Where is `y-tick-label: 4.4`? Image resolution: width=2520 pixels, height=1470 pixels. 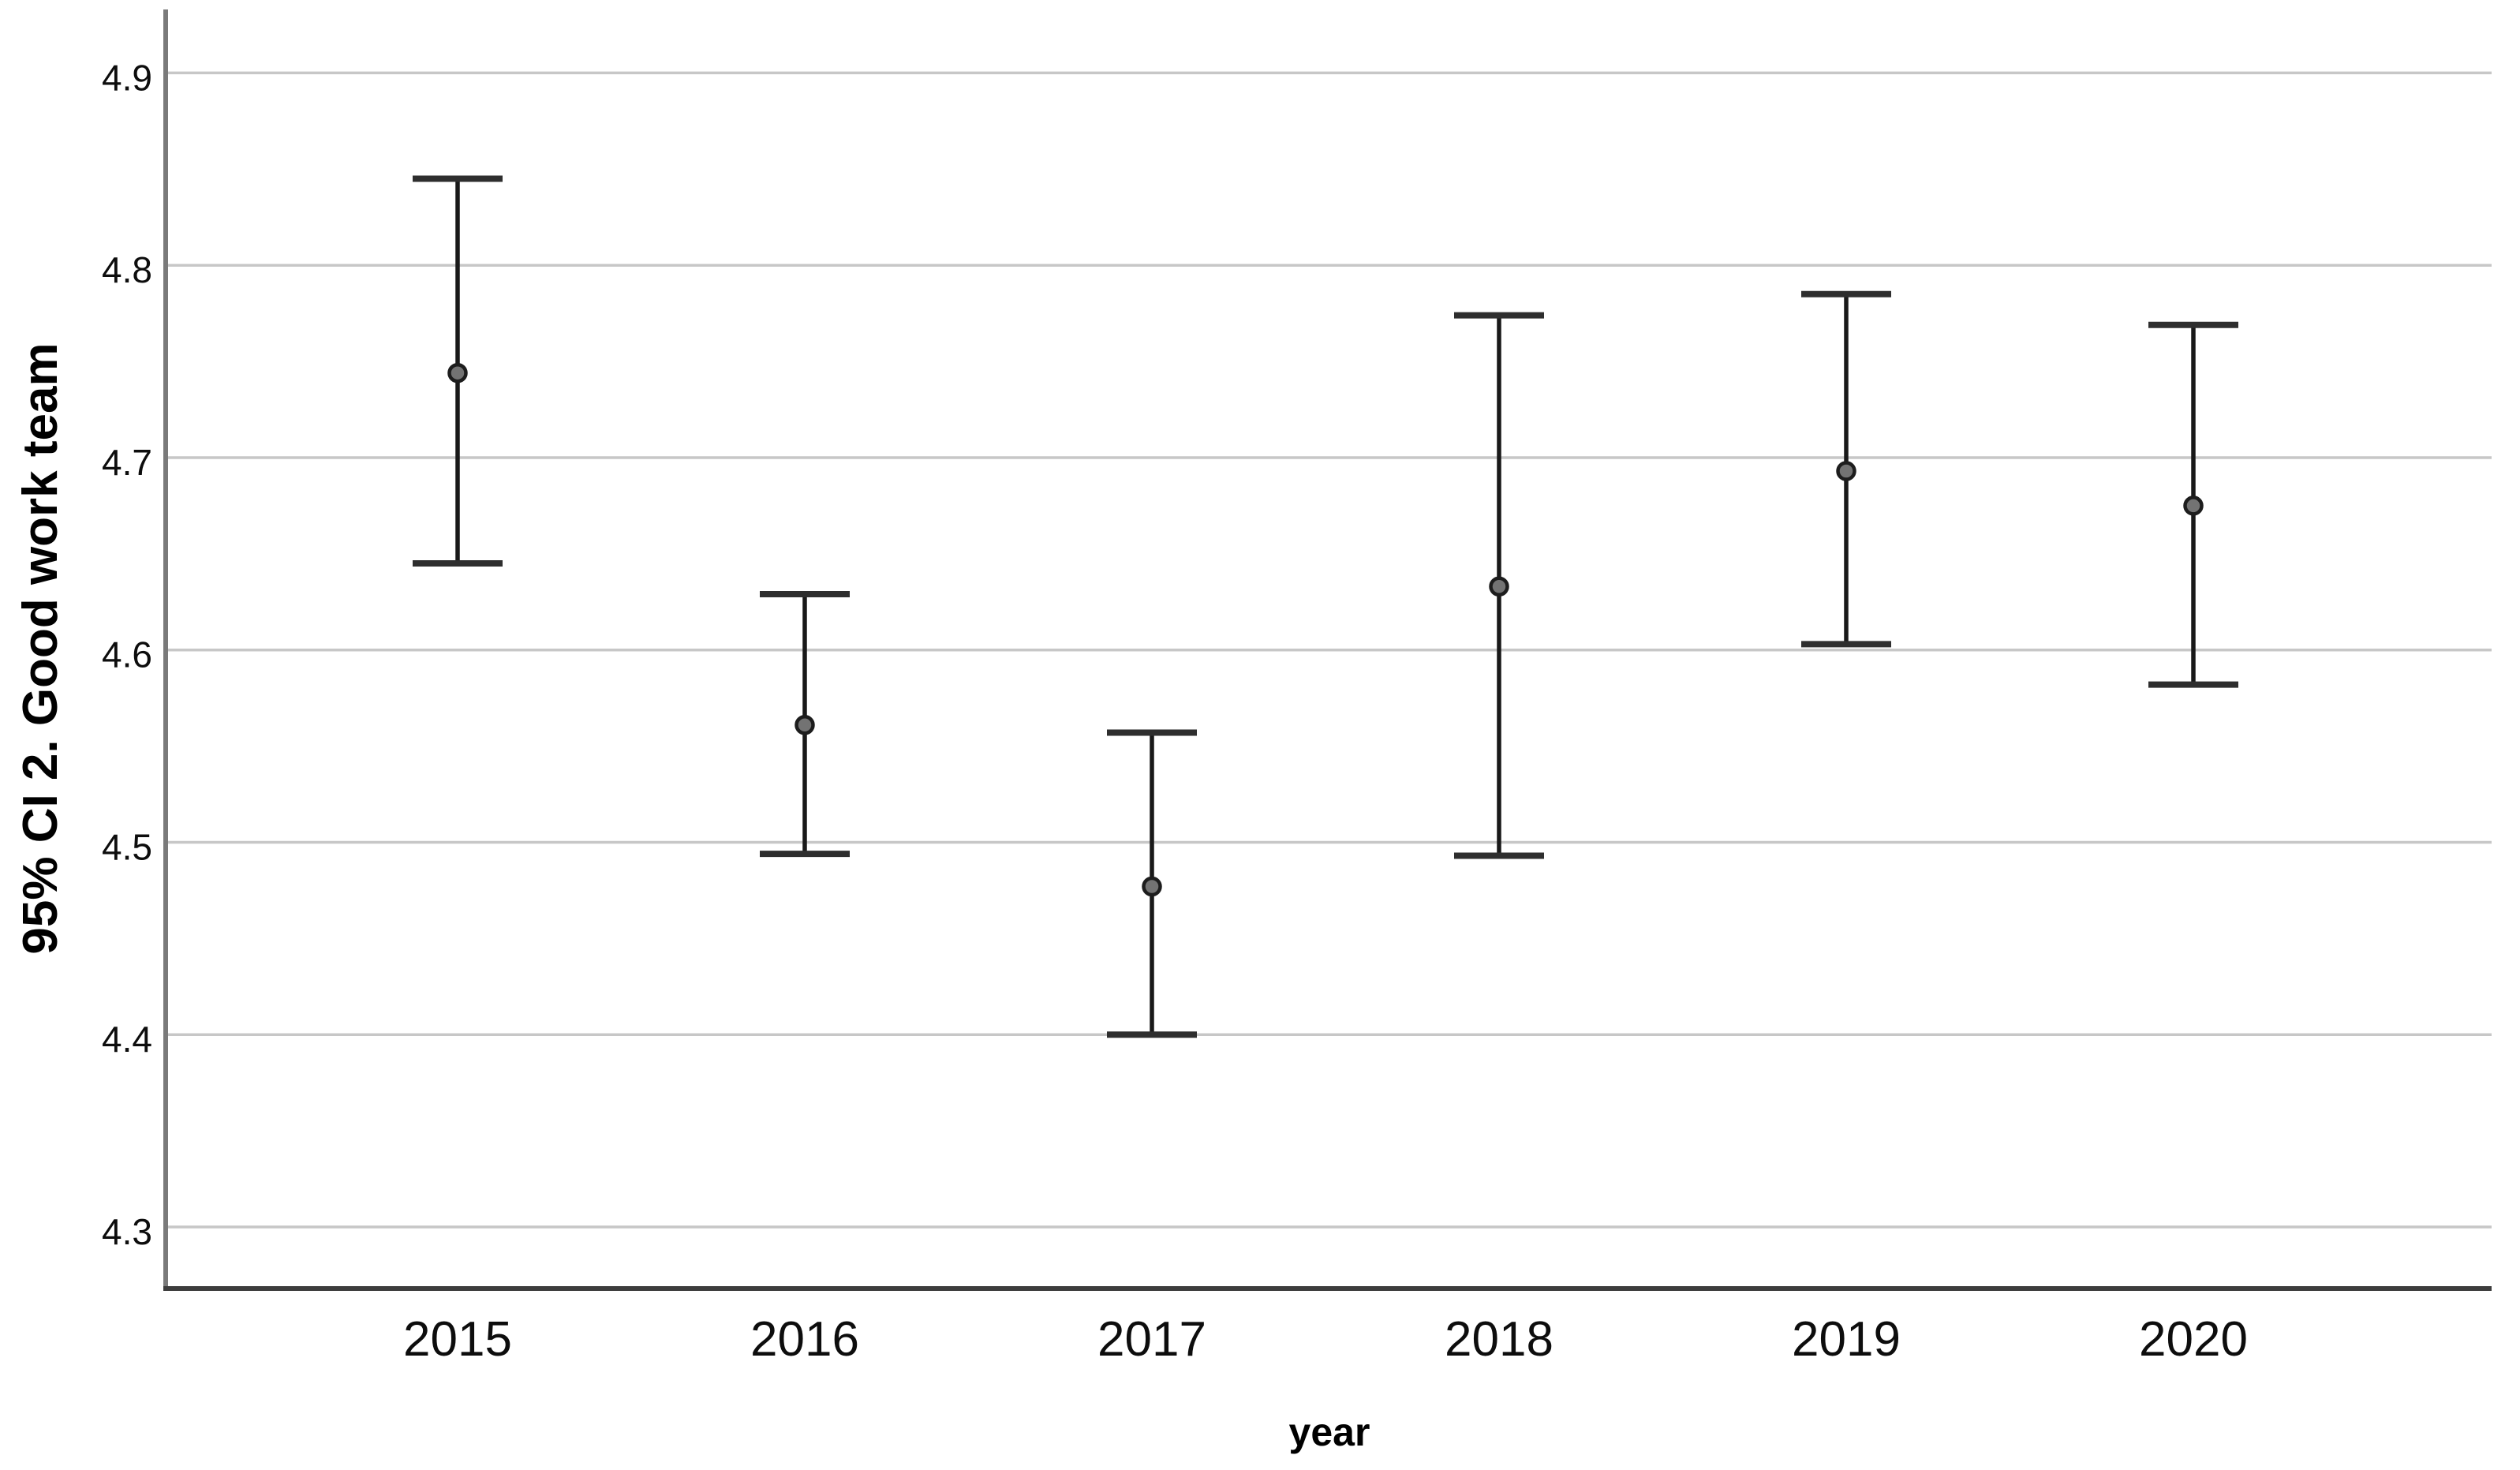 y-tick-label: 4.4 is located at coordinates (127, 1039).